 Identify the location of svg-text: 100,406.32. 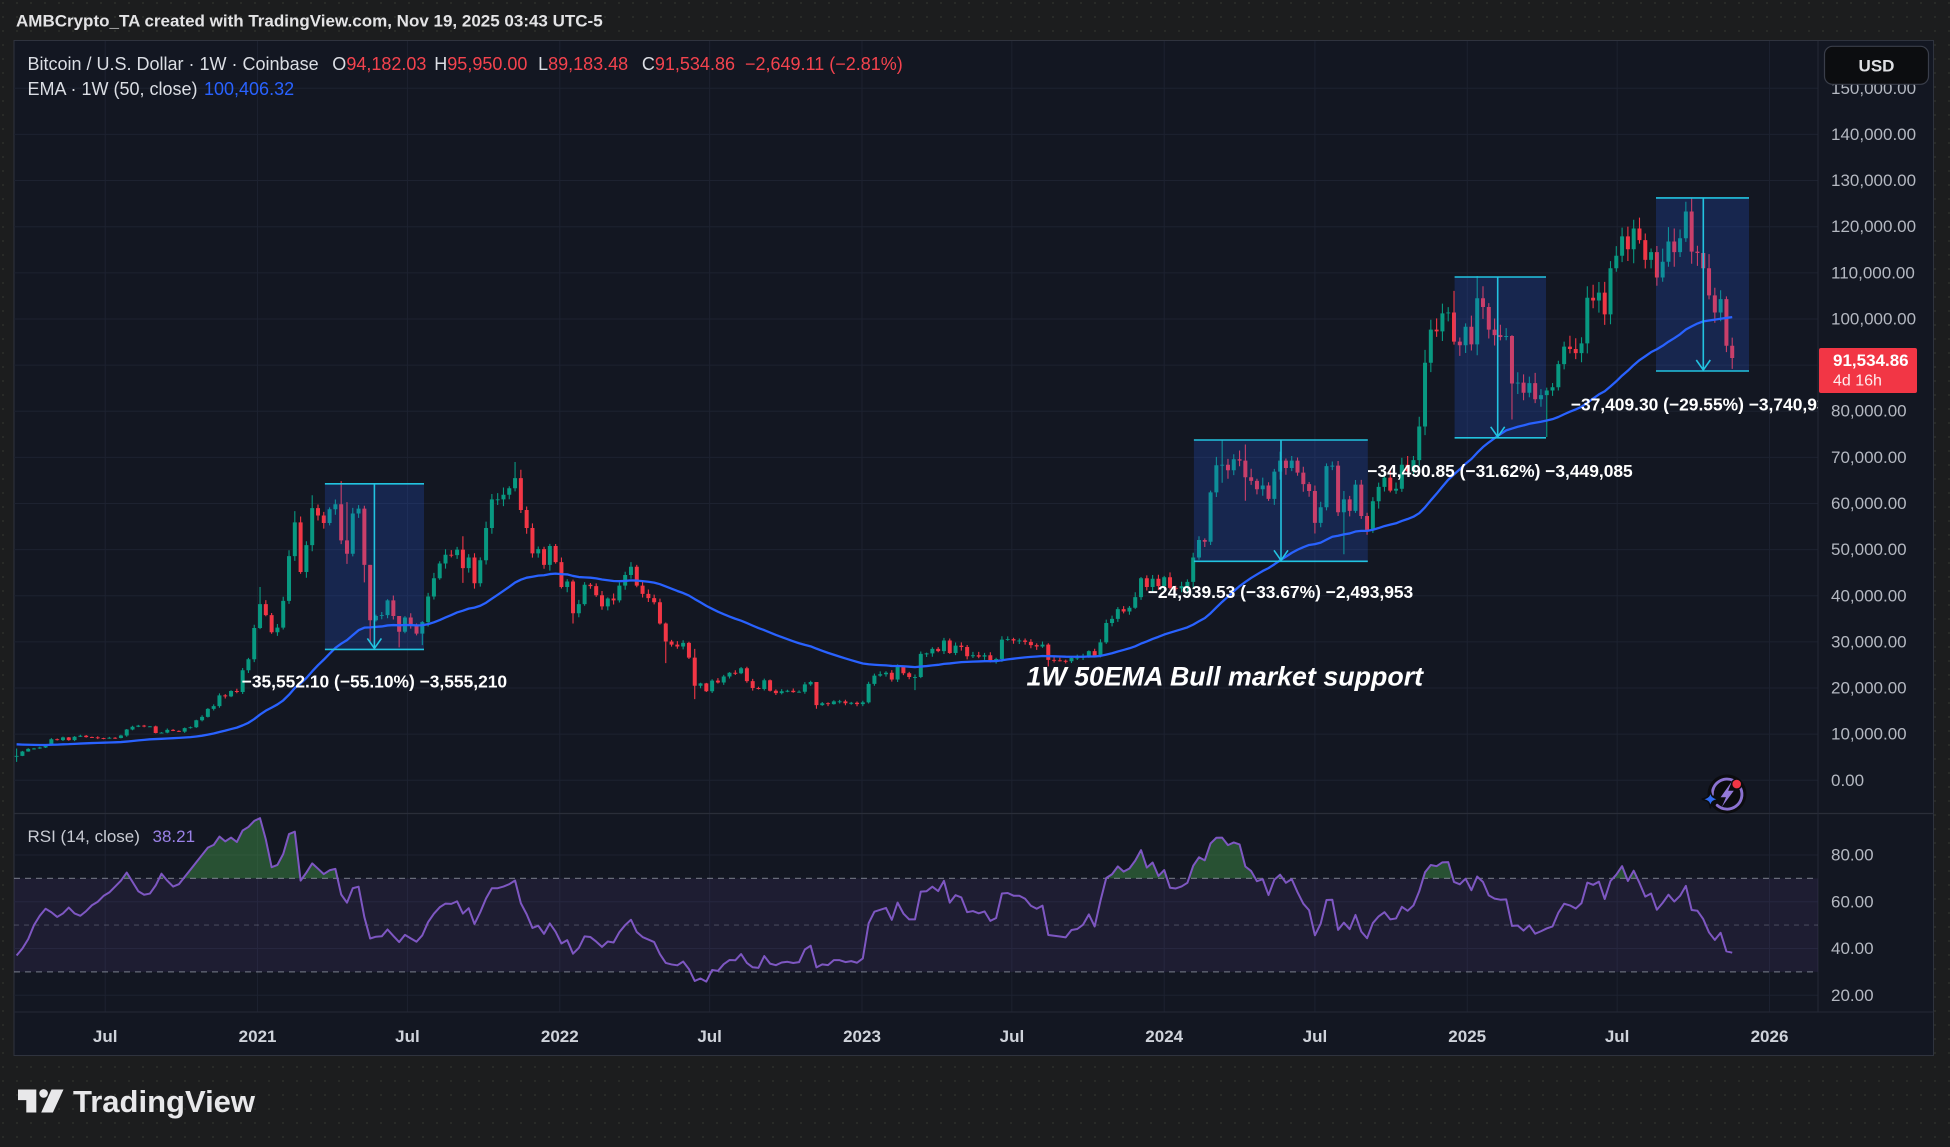
(249, 89).